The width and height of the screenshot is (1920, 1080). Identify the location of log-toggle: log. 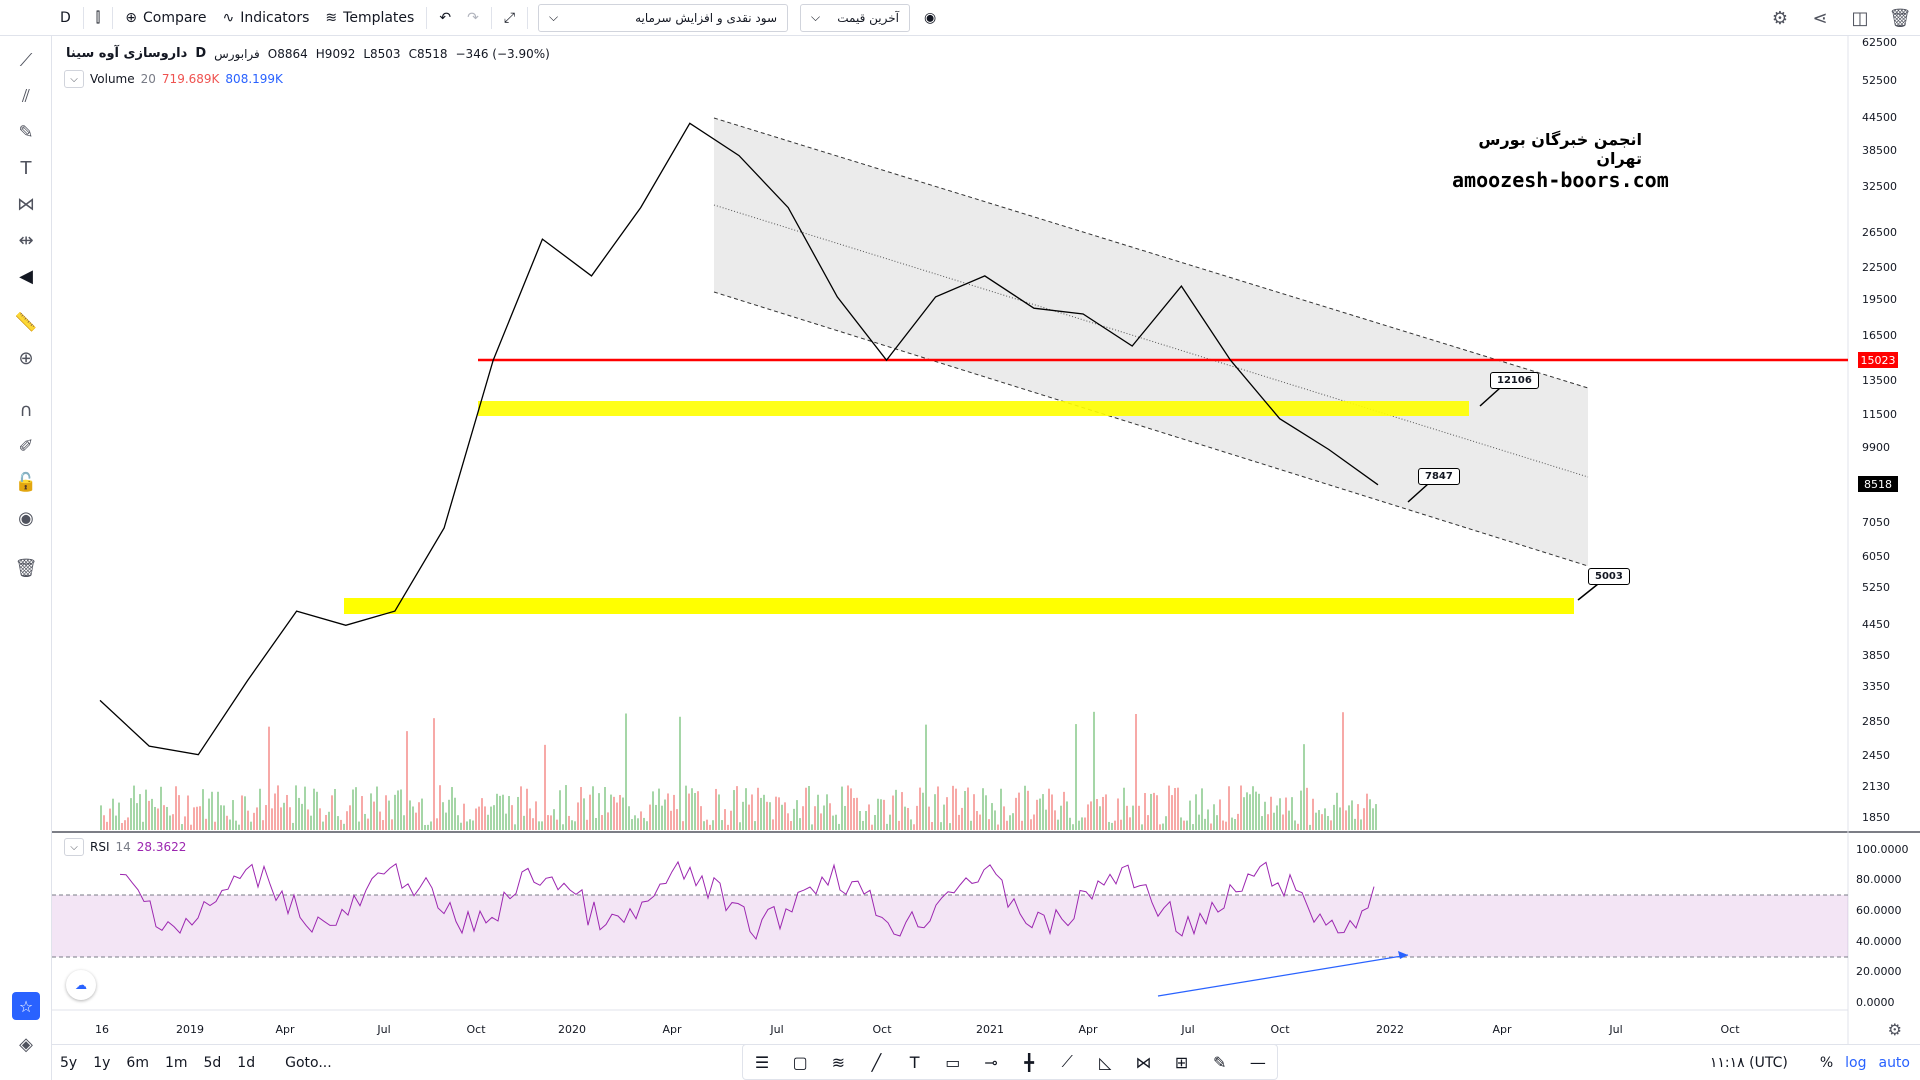
(1856, 1062).